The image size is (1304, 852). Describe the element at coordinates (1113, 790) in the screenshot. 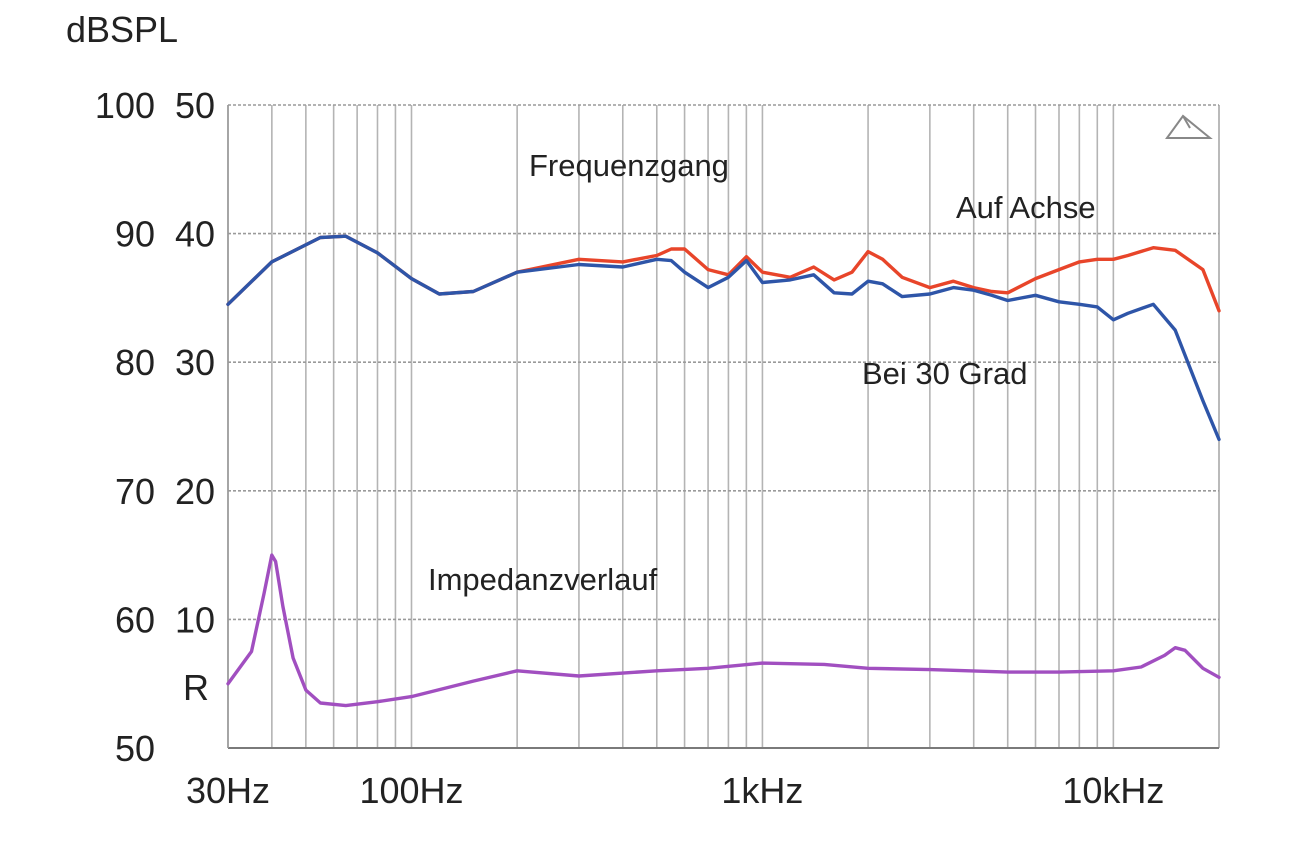

I see `x-tick-label: 10kHz` at that location.